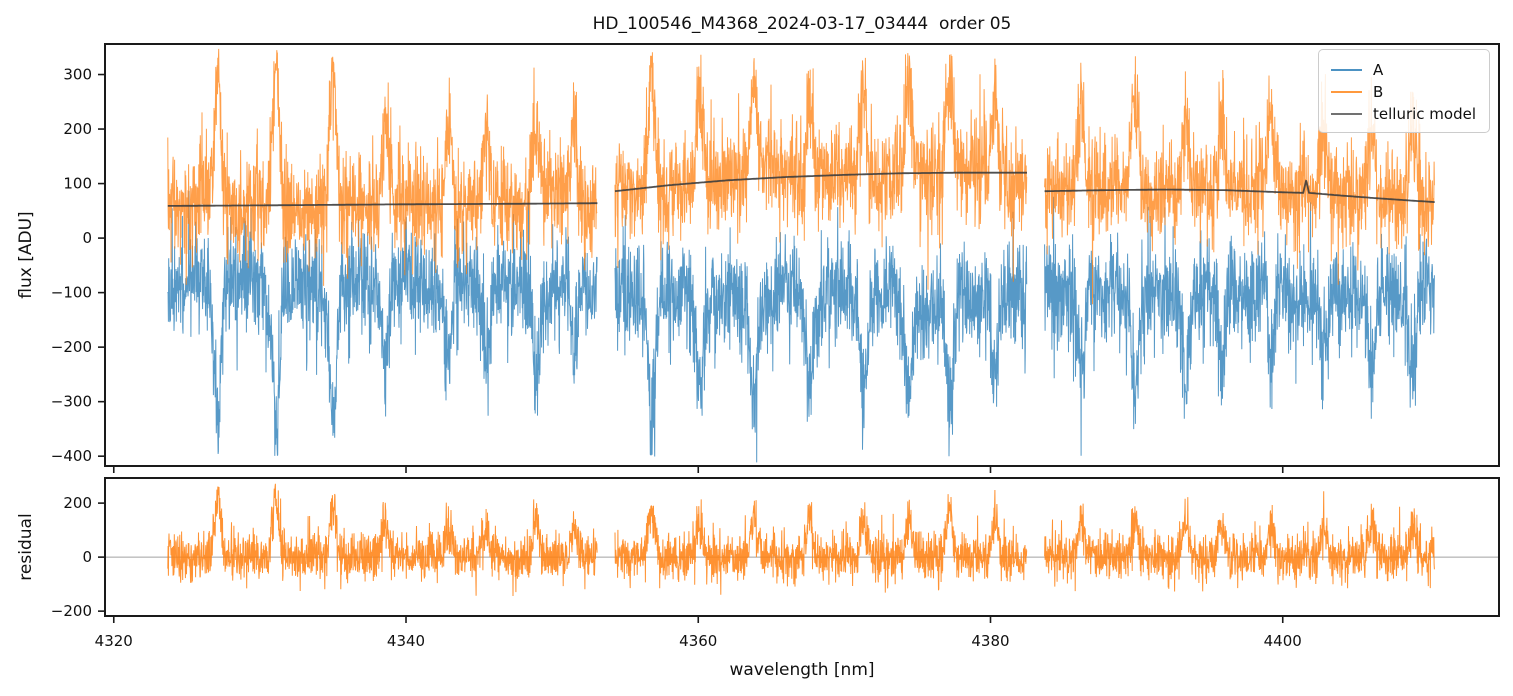 The width and height of the screenshot is (1513, 696). Describe the element at coordinates (71, 402) in the screenshot. I see `flux-y-tick-label: −300` at that location.